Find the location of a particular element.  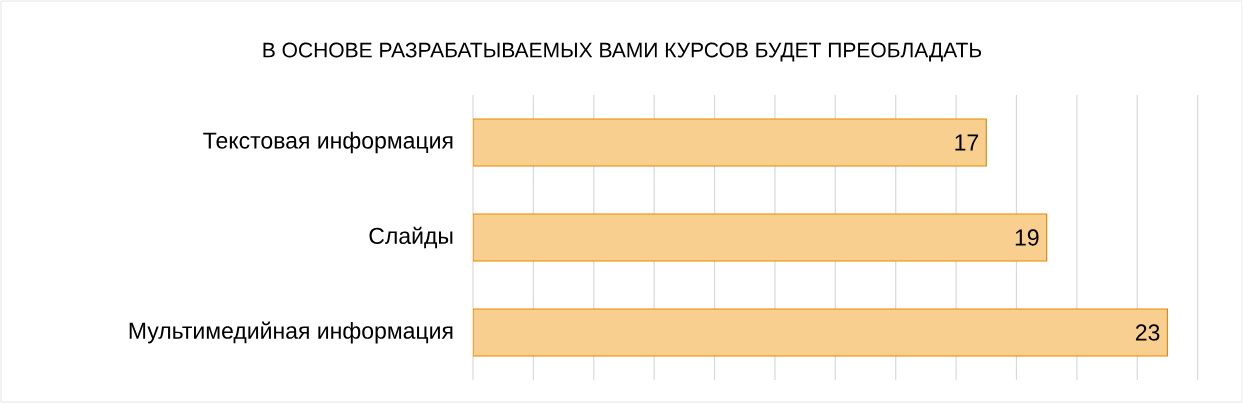

chart-title: В ОСНОВЕ РАЗРАБАТЫВАЕМЫХ ВАМИ КУРСОВ БУДЕТ ПРЕОБЛАДАТЬ is located at coordinates (622, 52).